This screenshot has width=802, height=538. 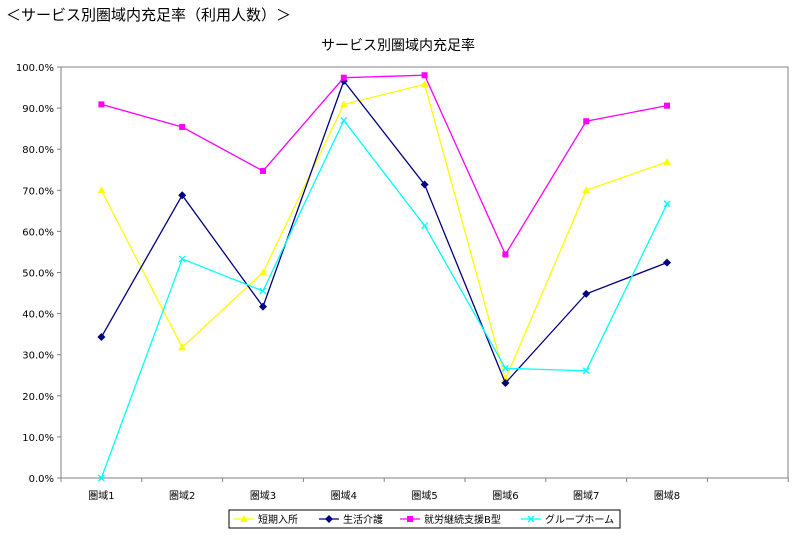 I want to click on legend-entry: グループホーム, so click(x=567, y=519).